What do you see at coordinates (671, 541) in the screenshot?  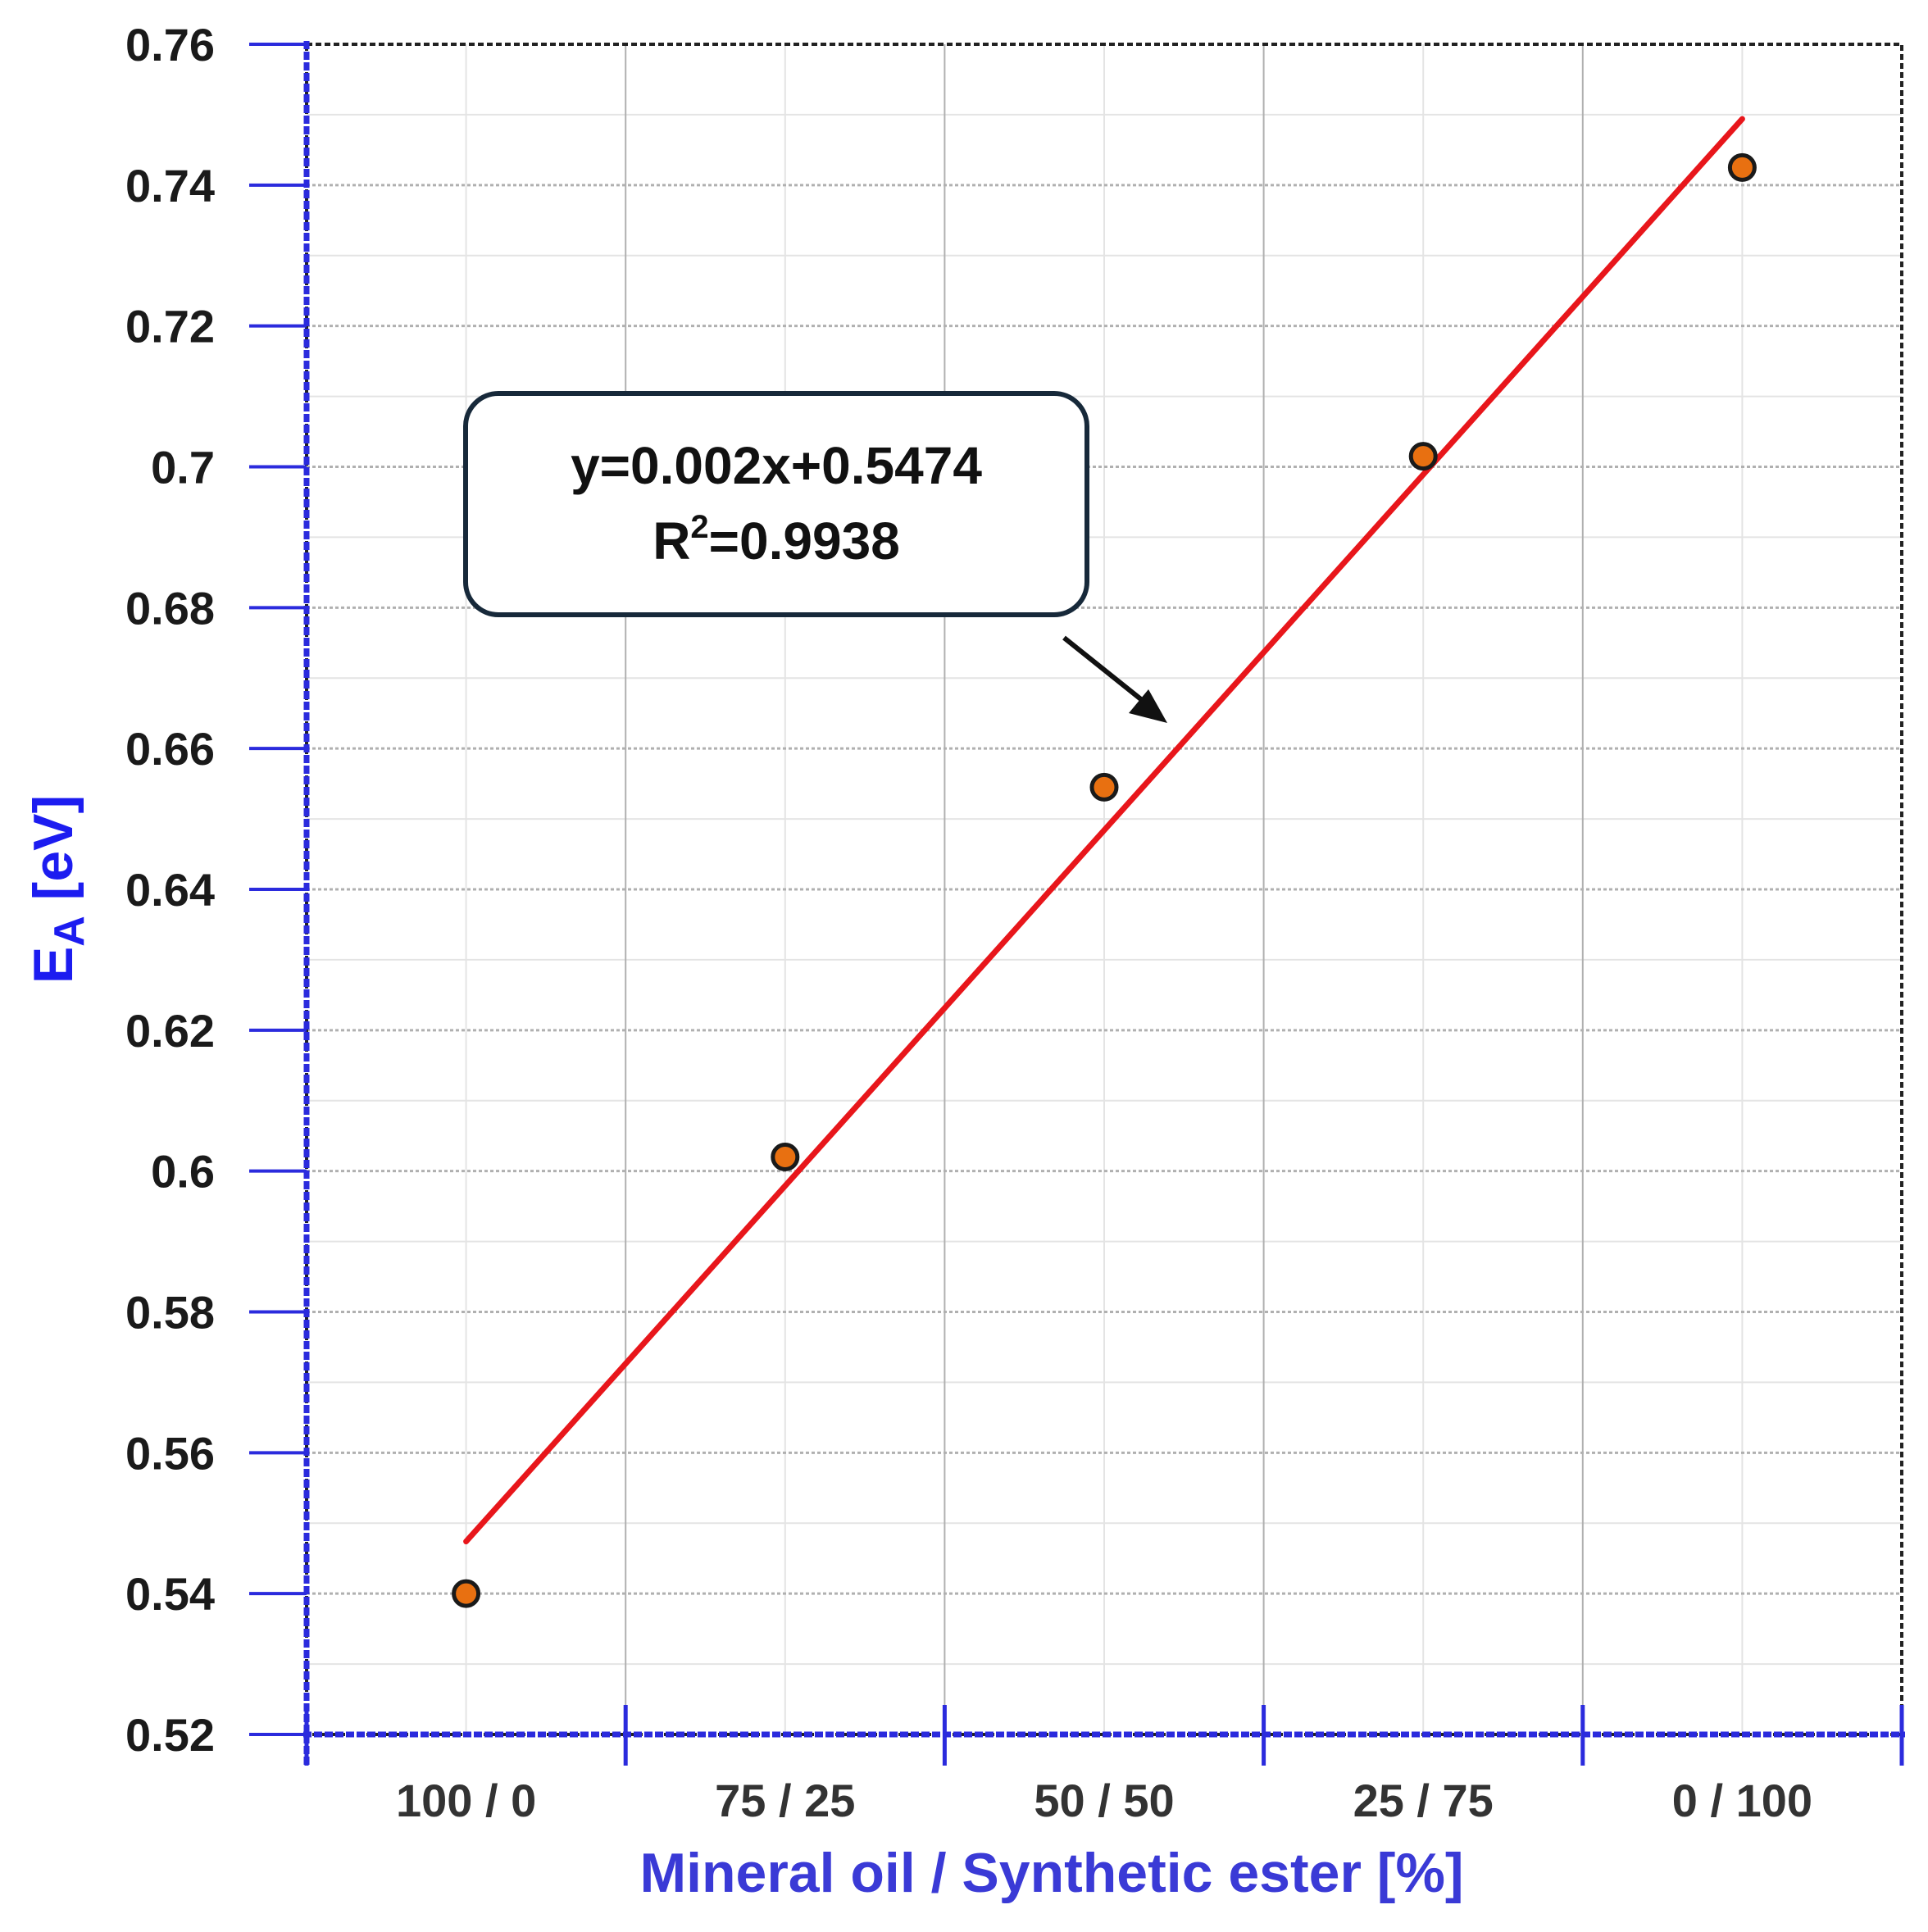 I see `r-squared-prefix: R` at bounding box center [671, 541].